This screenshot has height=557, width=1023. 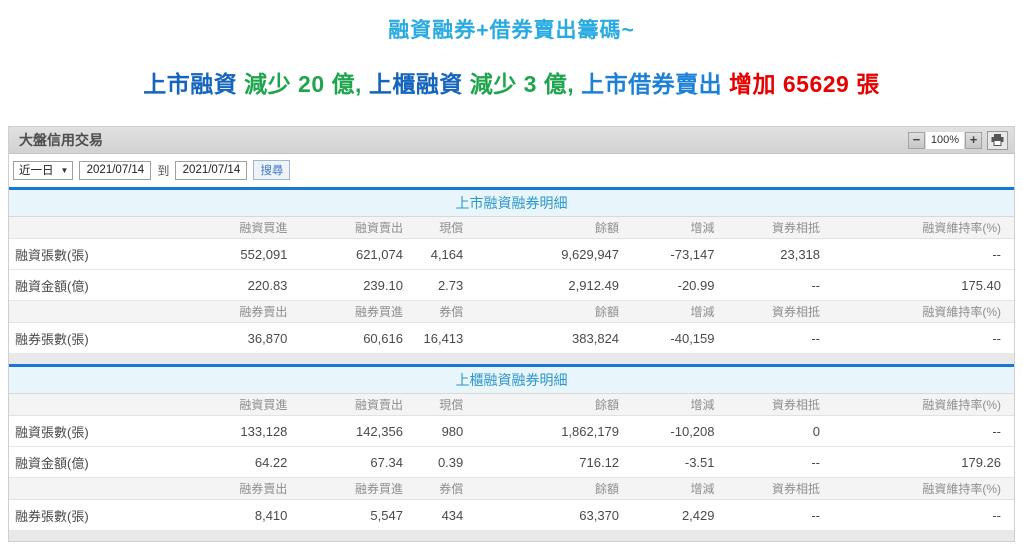 I want to click on cell-value: -10,208, so click(x=675, y=431).